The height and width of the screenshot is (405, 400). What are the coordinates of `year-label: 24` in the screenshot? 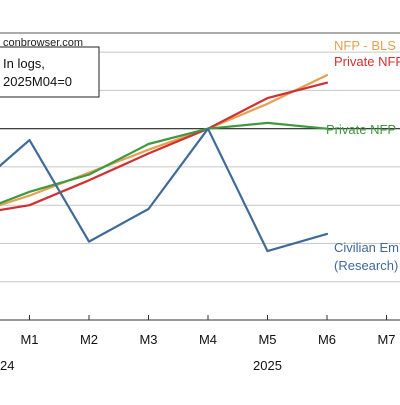 It's located at (7, 365).